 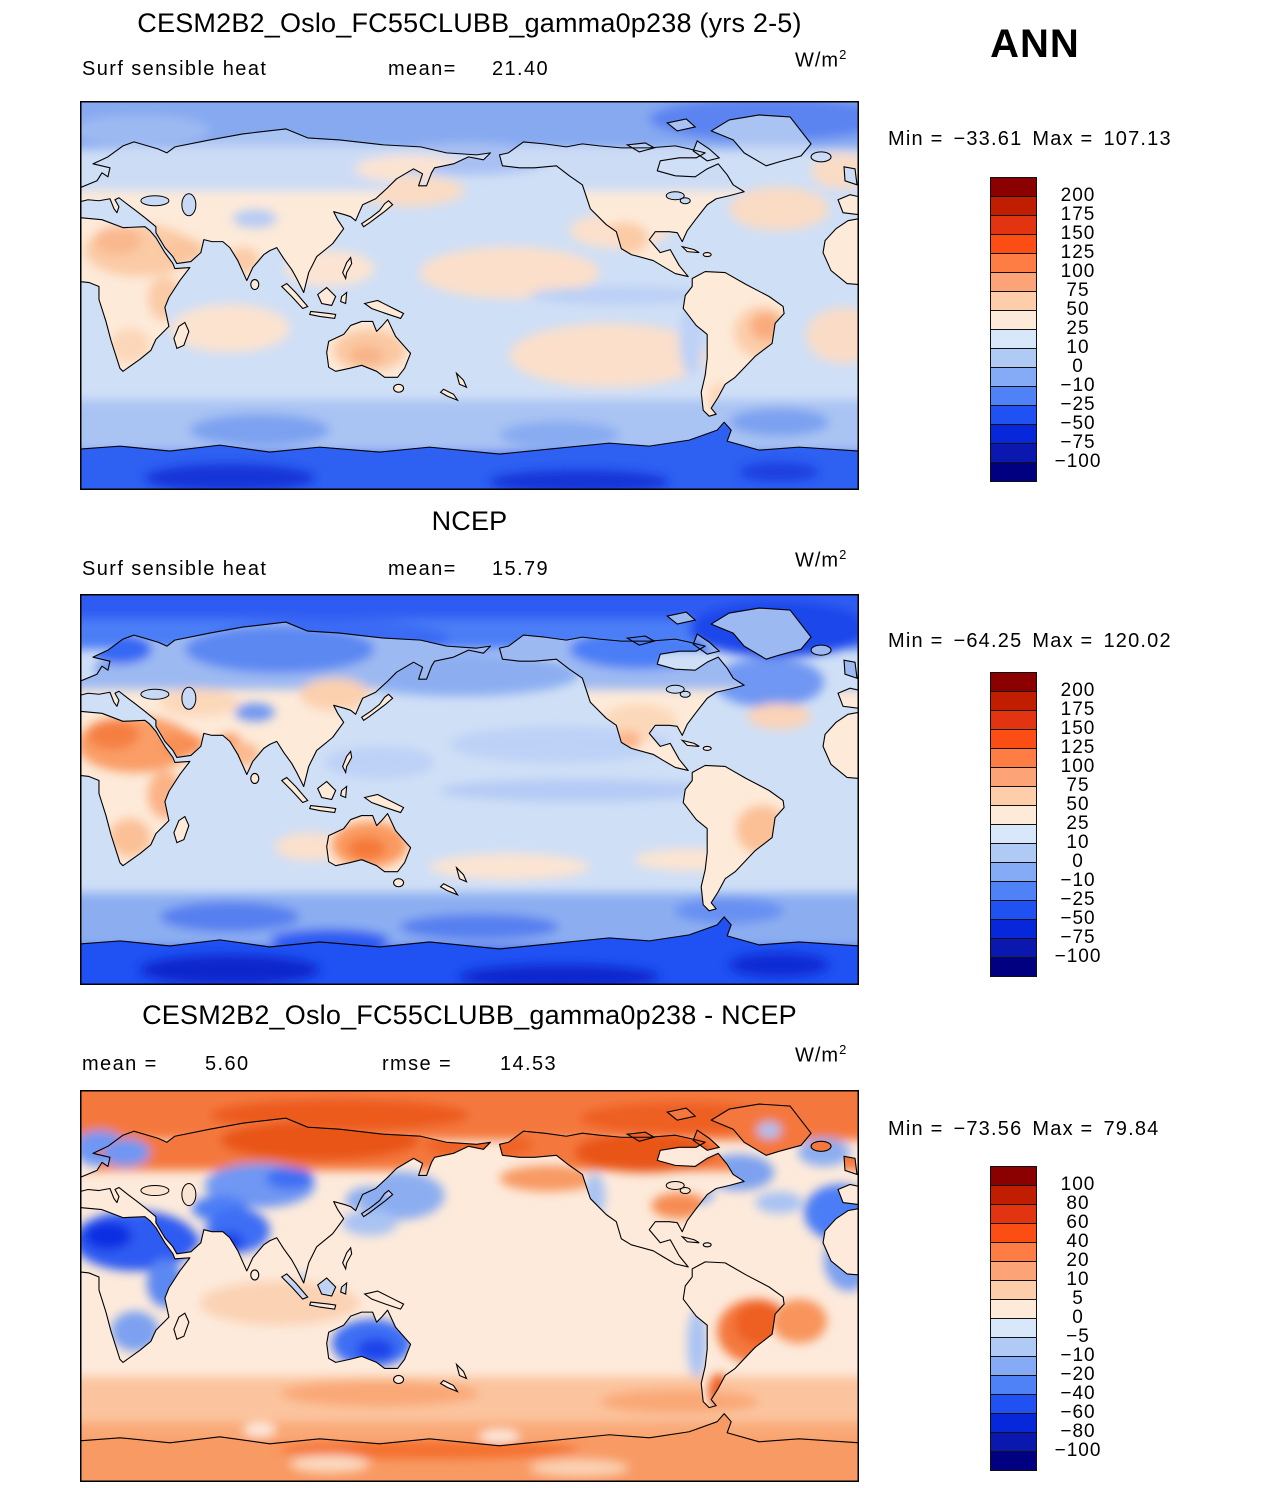 What do you see at coordinates (529, 1064) in the screenshot?
I see `panel3-rmse-value: 14.53` at bounding box center [529, 1064].